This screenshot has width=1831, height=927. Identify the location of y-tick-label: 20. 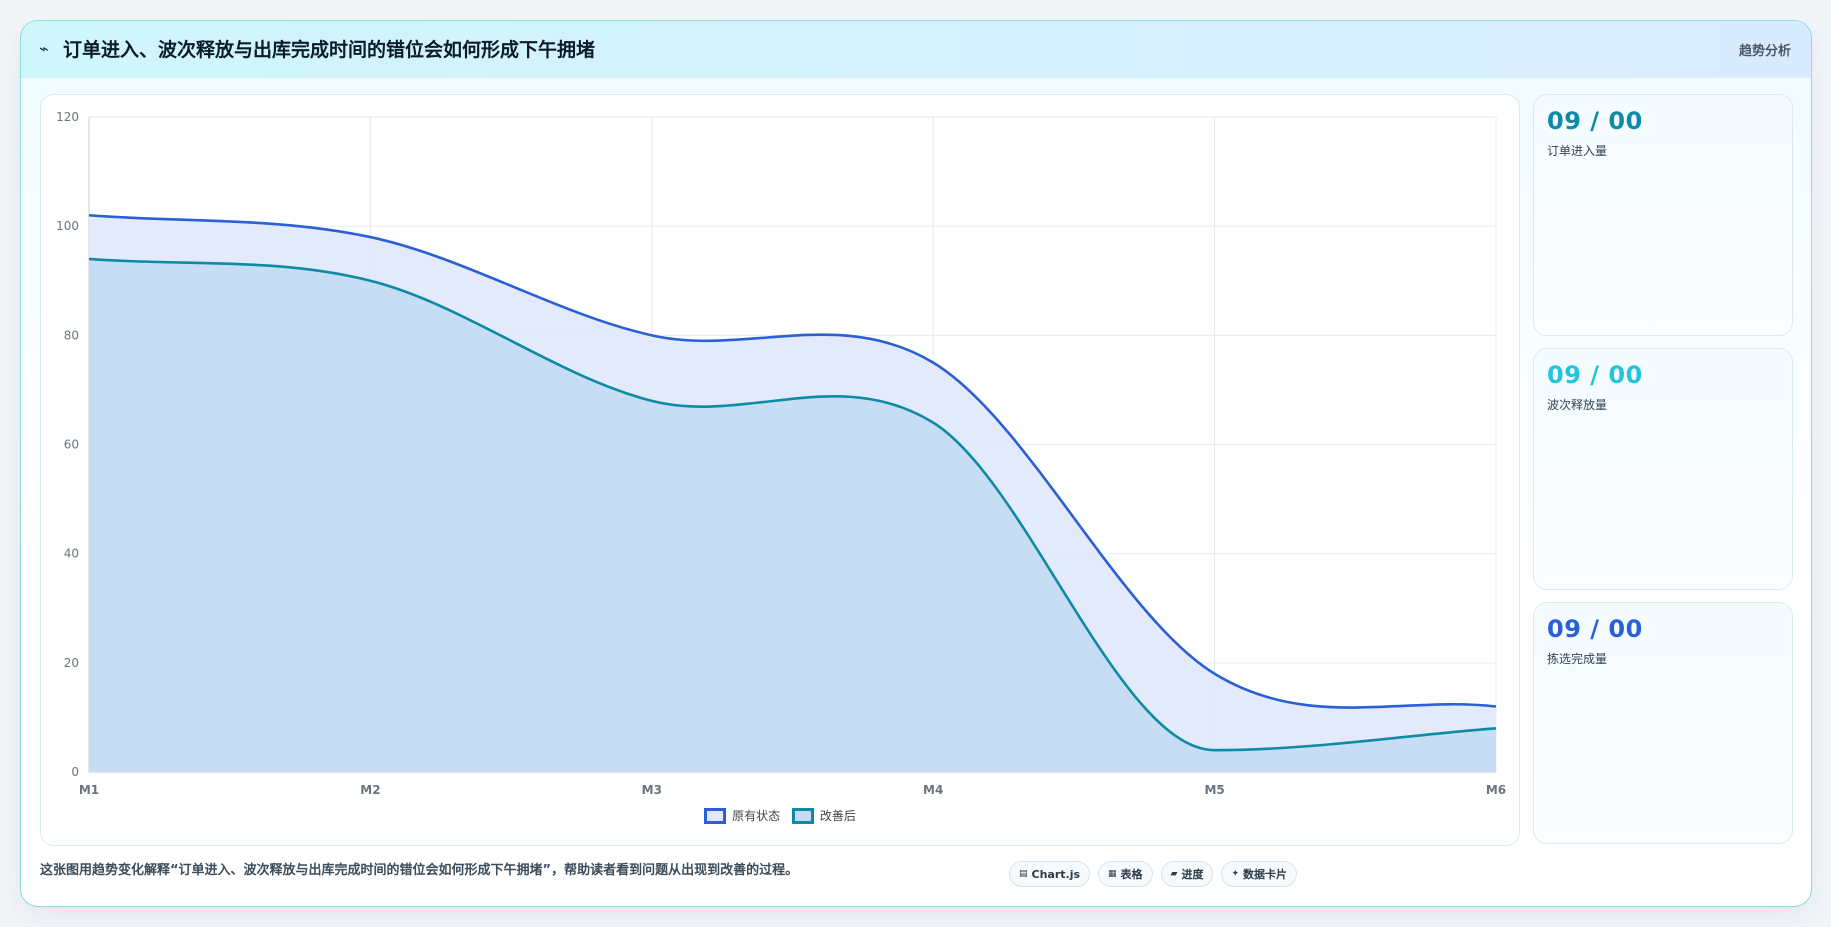
(71, 663).